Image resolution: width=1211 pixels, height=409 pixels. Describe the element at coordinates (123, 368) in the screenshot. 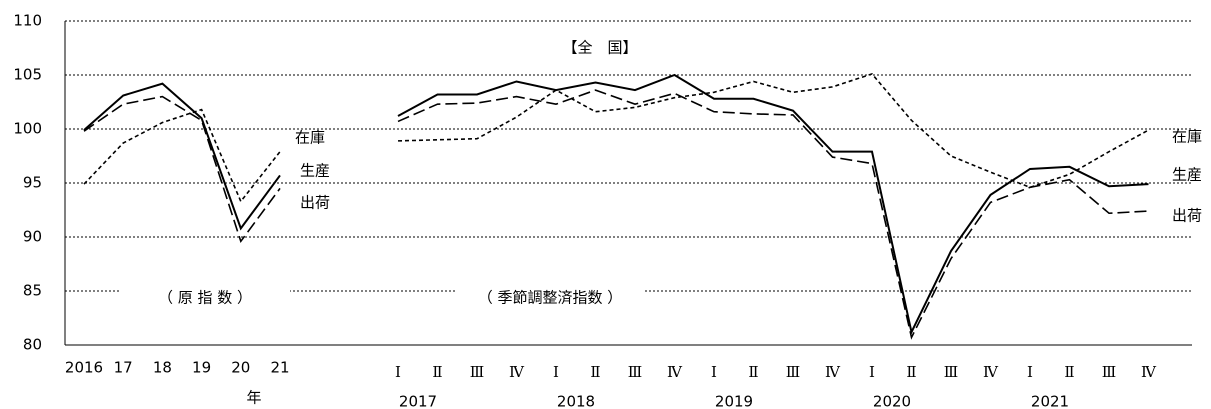

I see `x-tick-label: 17` at that location.